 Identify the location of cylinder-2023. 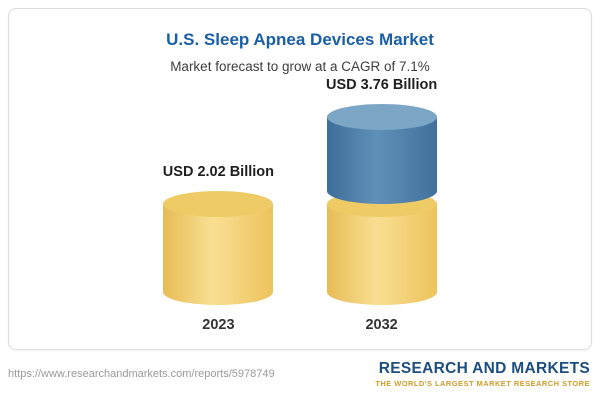
(218, 248).